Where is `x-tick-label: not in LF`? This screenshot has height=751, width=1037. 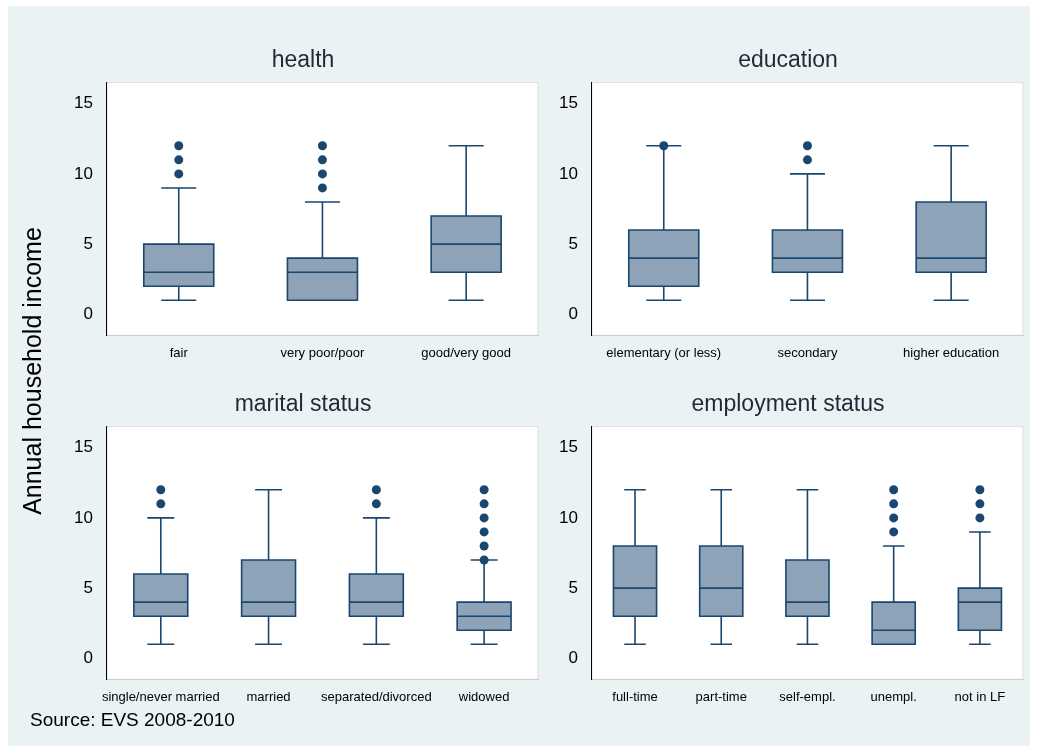
x-tick-label: not in LF is located at coordinates (980, 696).